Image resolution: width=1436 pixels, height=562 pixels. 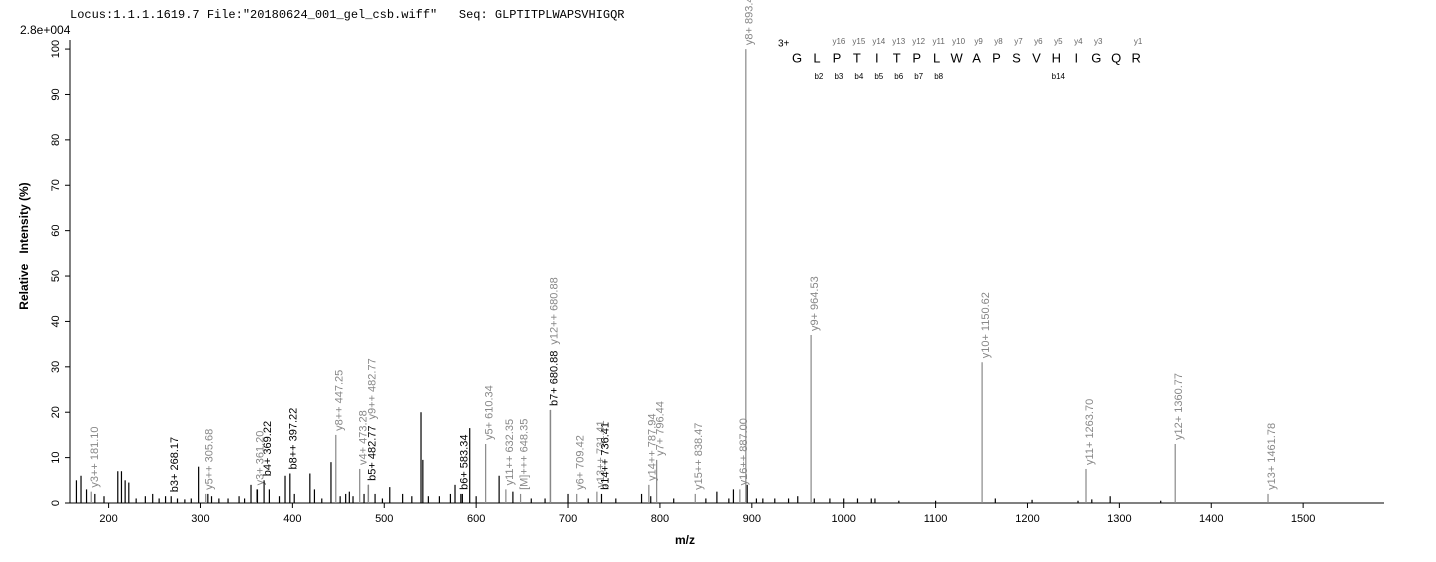 What do you see at coordinates (1078, 41) in the screenshot?
I see `y-ion-label: y4` at bounding box center [1078, 41].